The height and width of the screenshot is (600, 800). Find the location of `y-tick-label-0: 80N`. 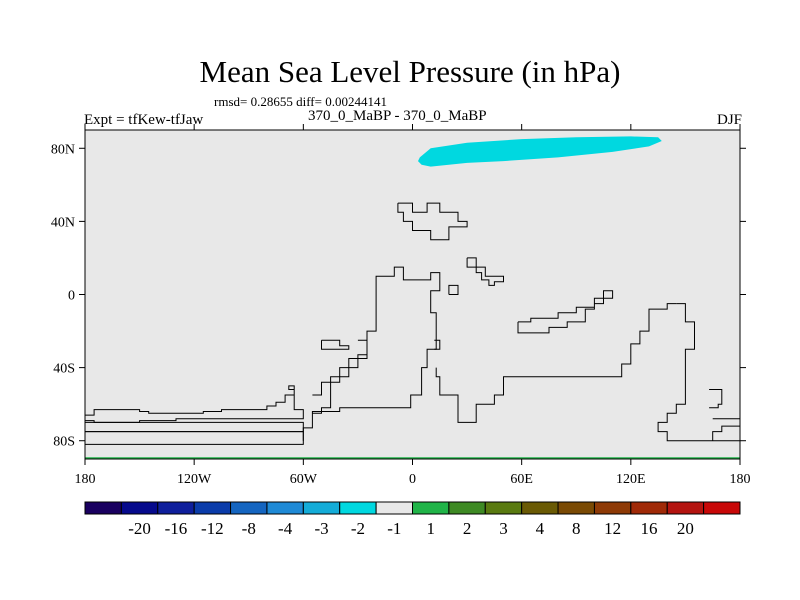

y-tick-label-0: 80N is located at coordinates (63, 149).